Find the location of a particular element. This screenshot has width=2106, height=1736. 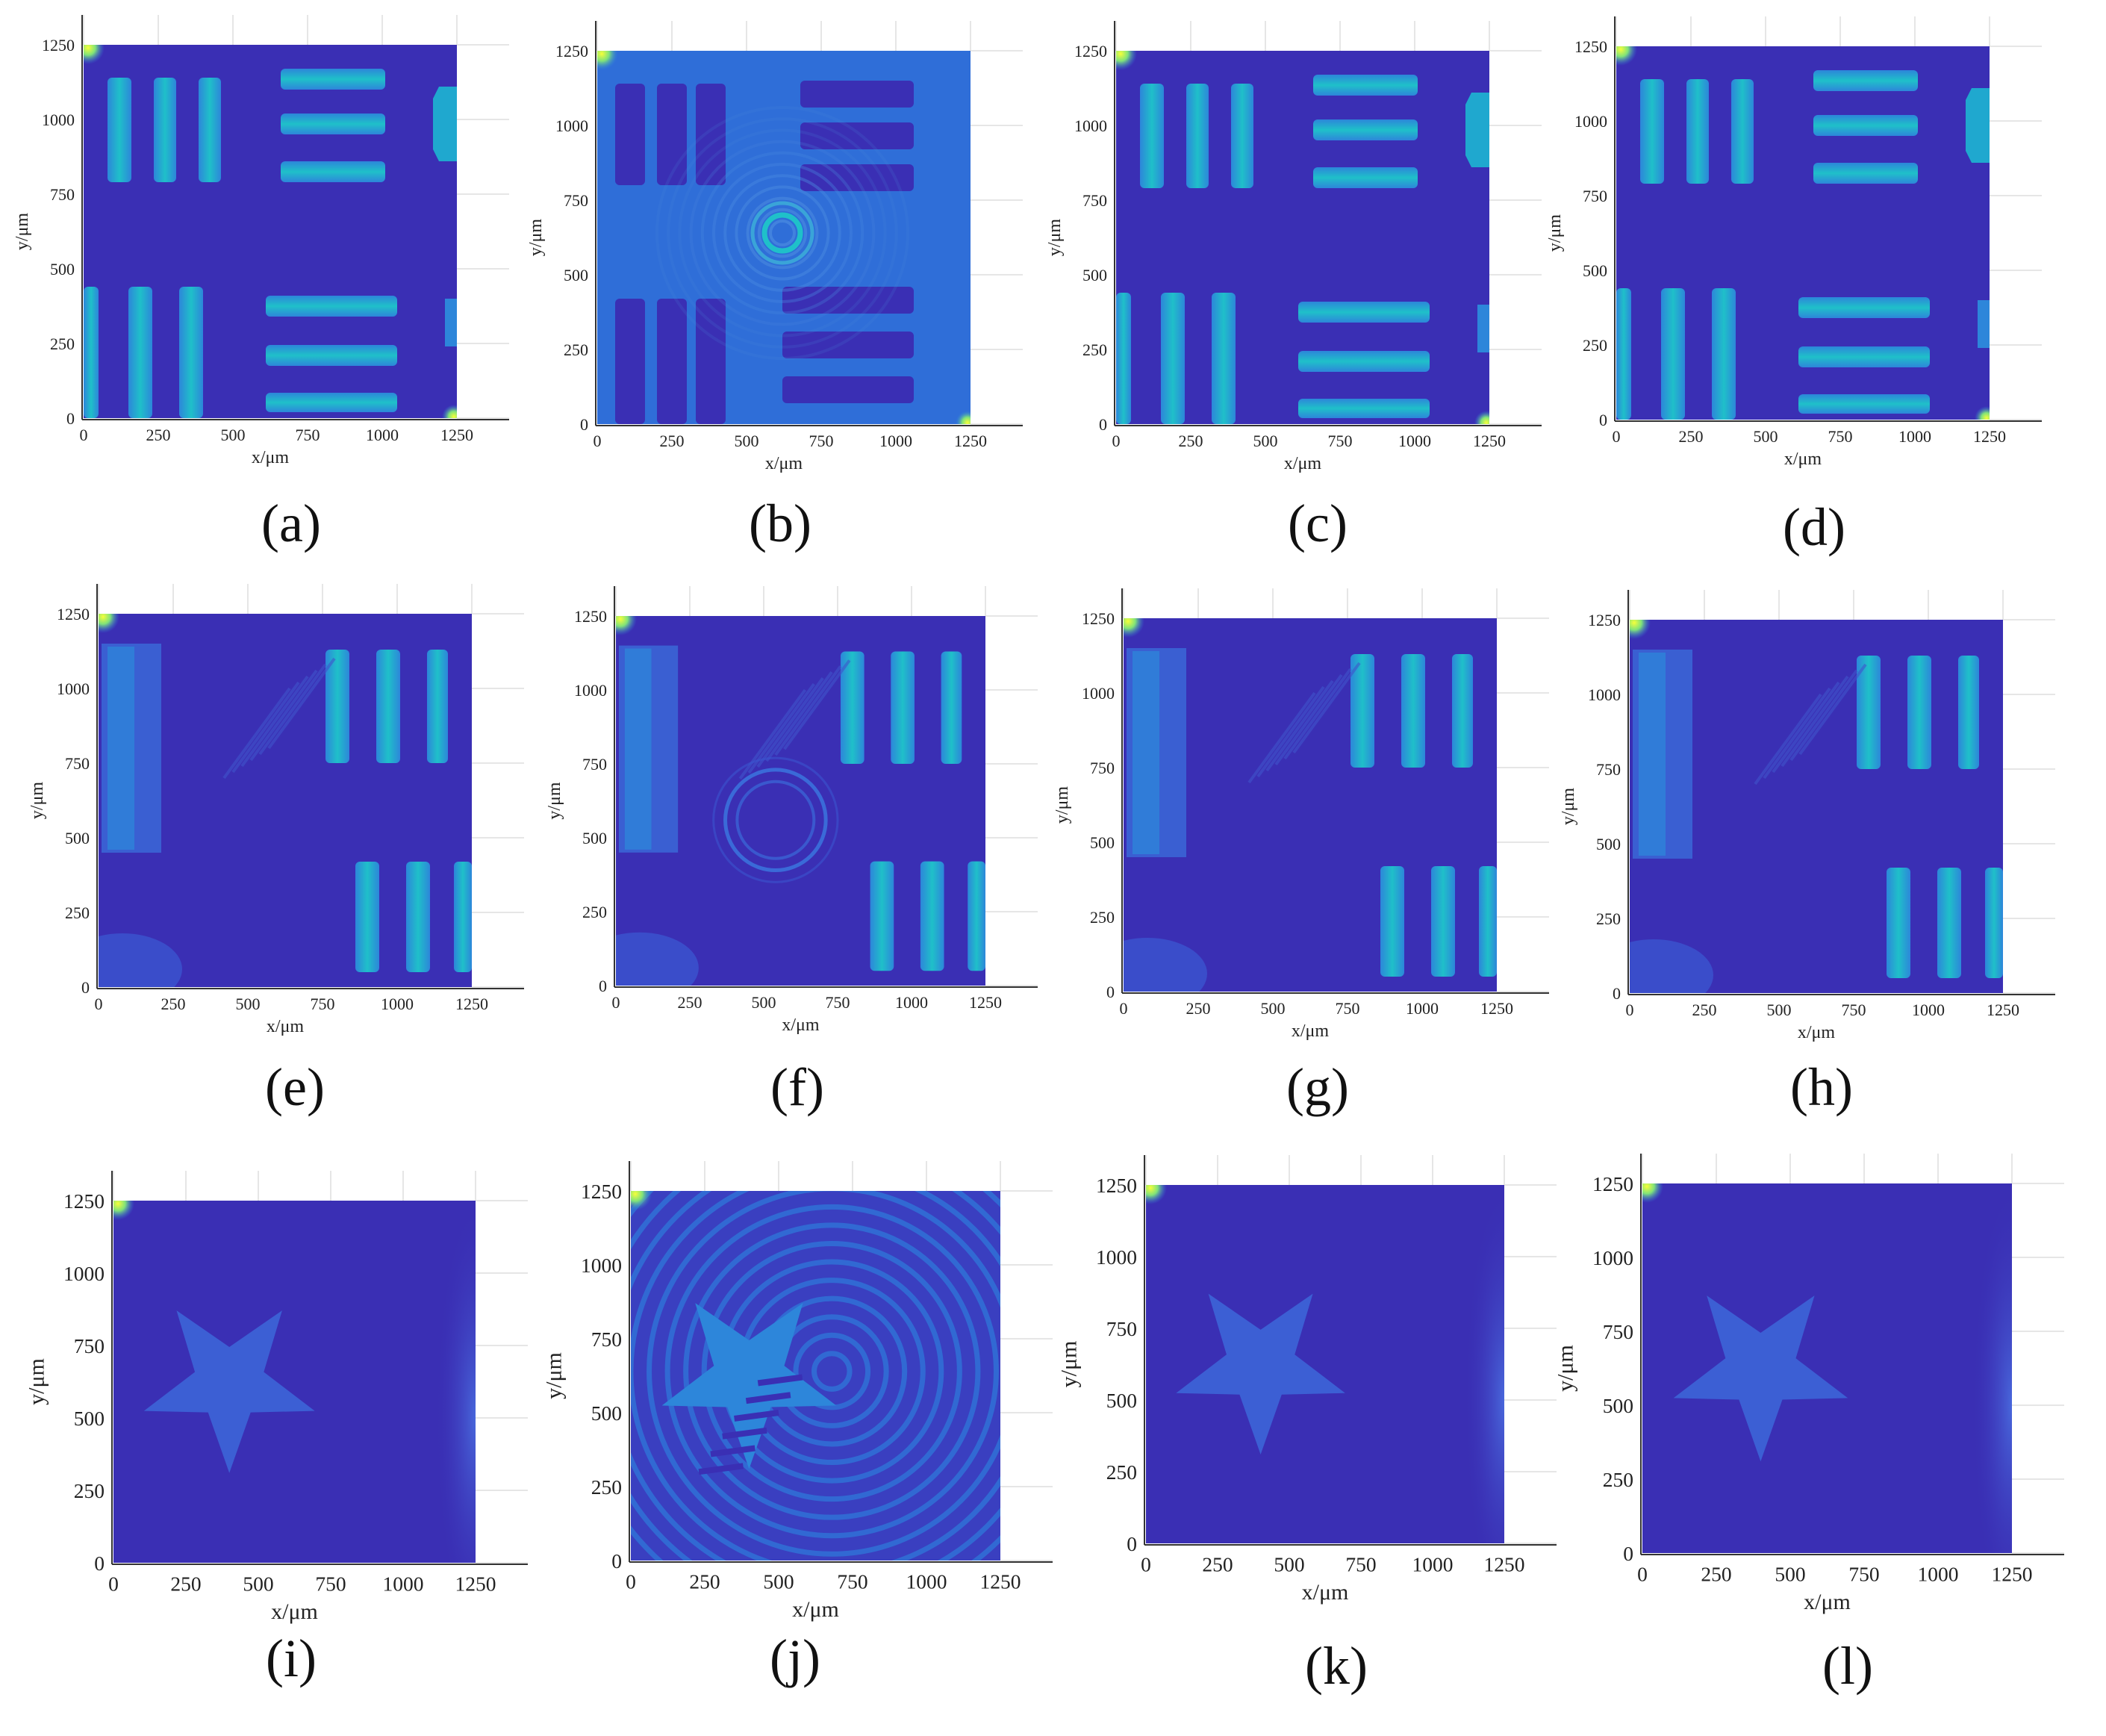

panel-label: (i) is located at coordinates (291, 1658).